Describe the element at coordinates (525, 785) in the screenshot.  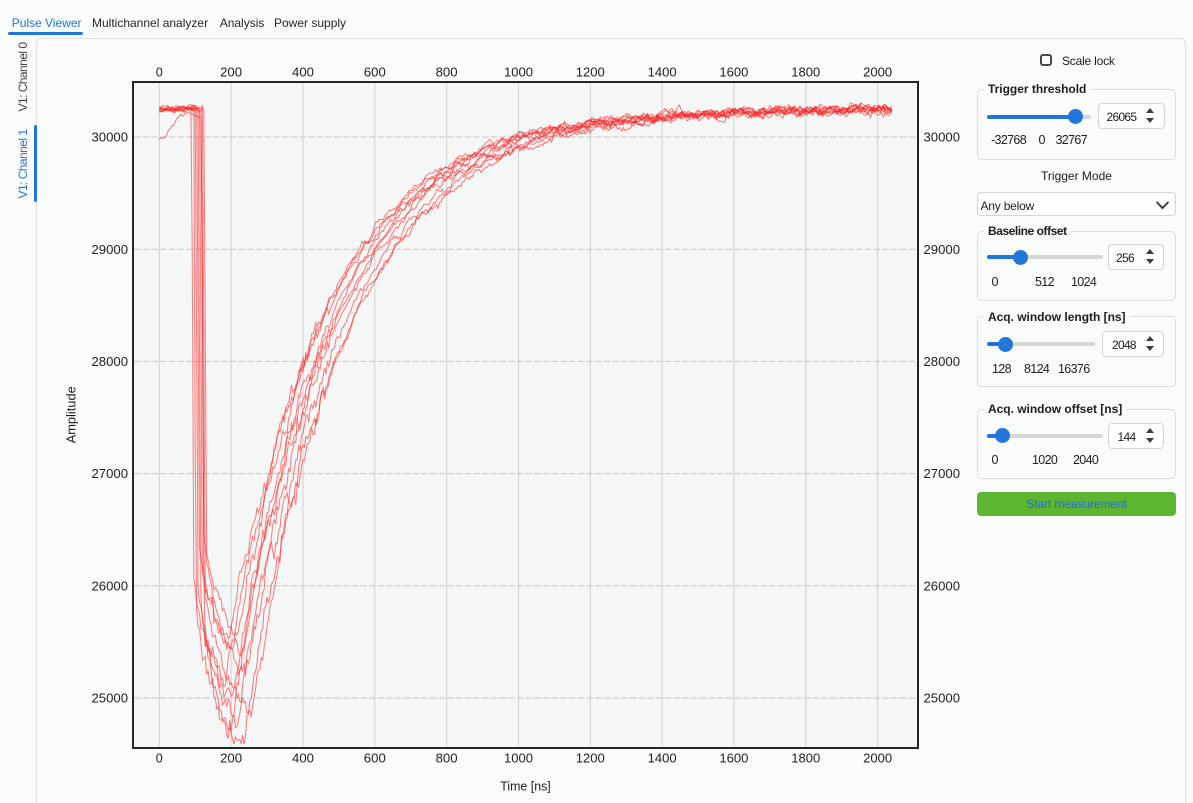
I see `svg-text: Time [ns]` at that location.